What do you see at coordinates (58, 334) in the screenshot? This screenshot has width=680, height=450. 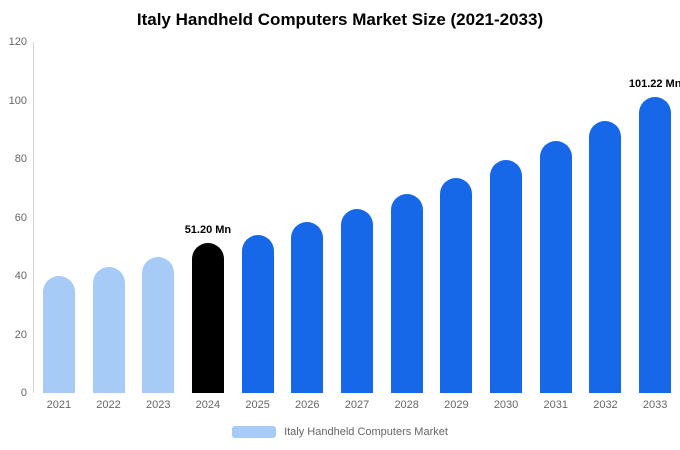 I see `bar-2021` at bounding box center [58, 334].